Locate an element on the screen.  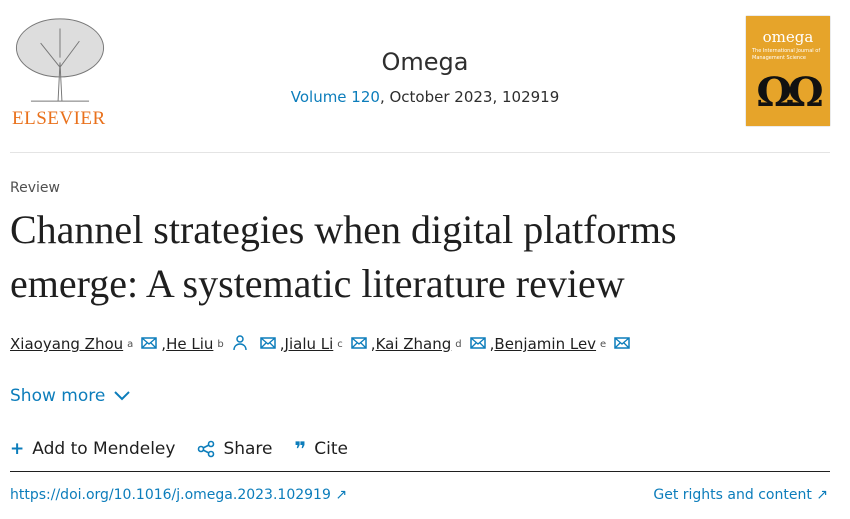
affiliation-marker: e is located at coordinates (603, 344).